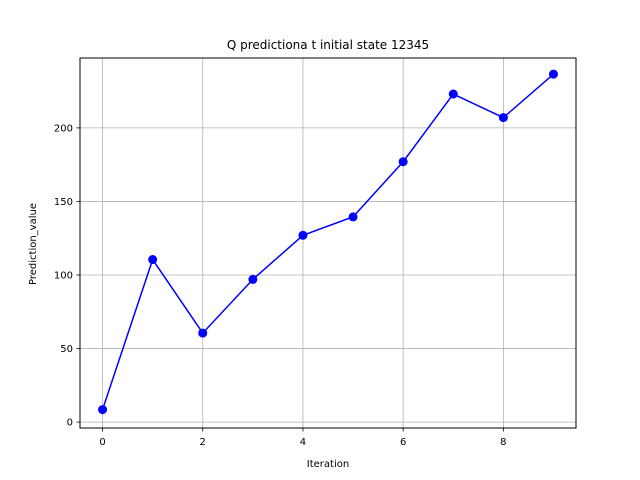 The width and height of the screenshot is (640, 480). Describe the element at coordinates (303, 442) in the screenshot. I see `x-tick-label: 4` at that location.